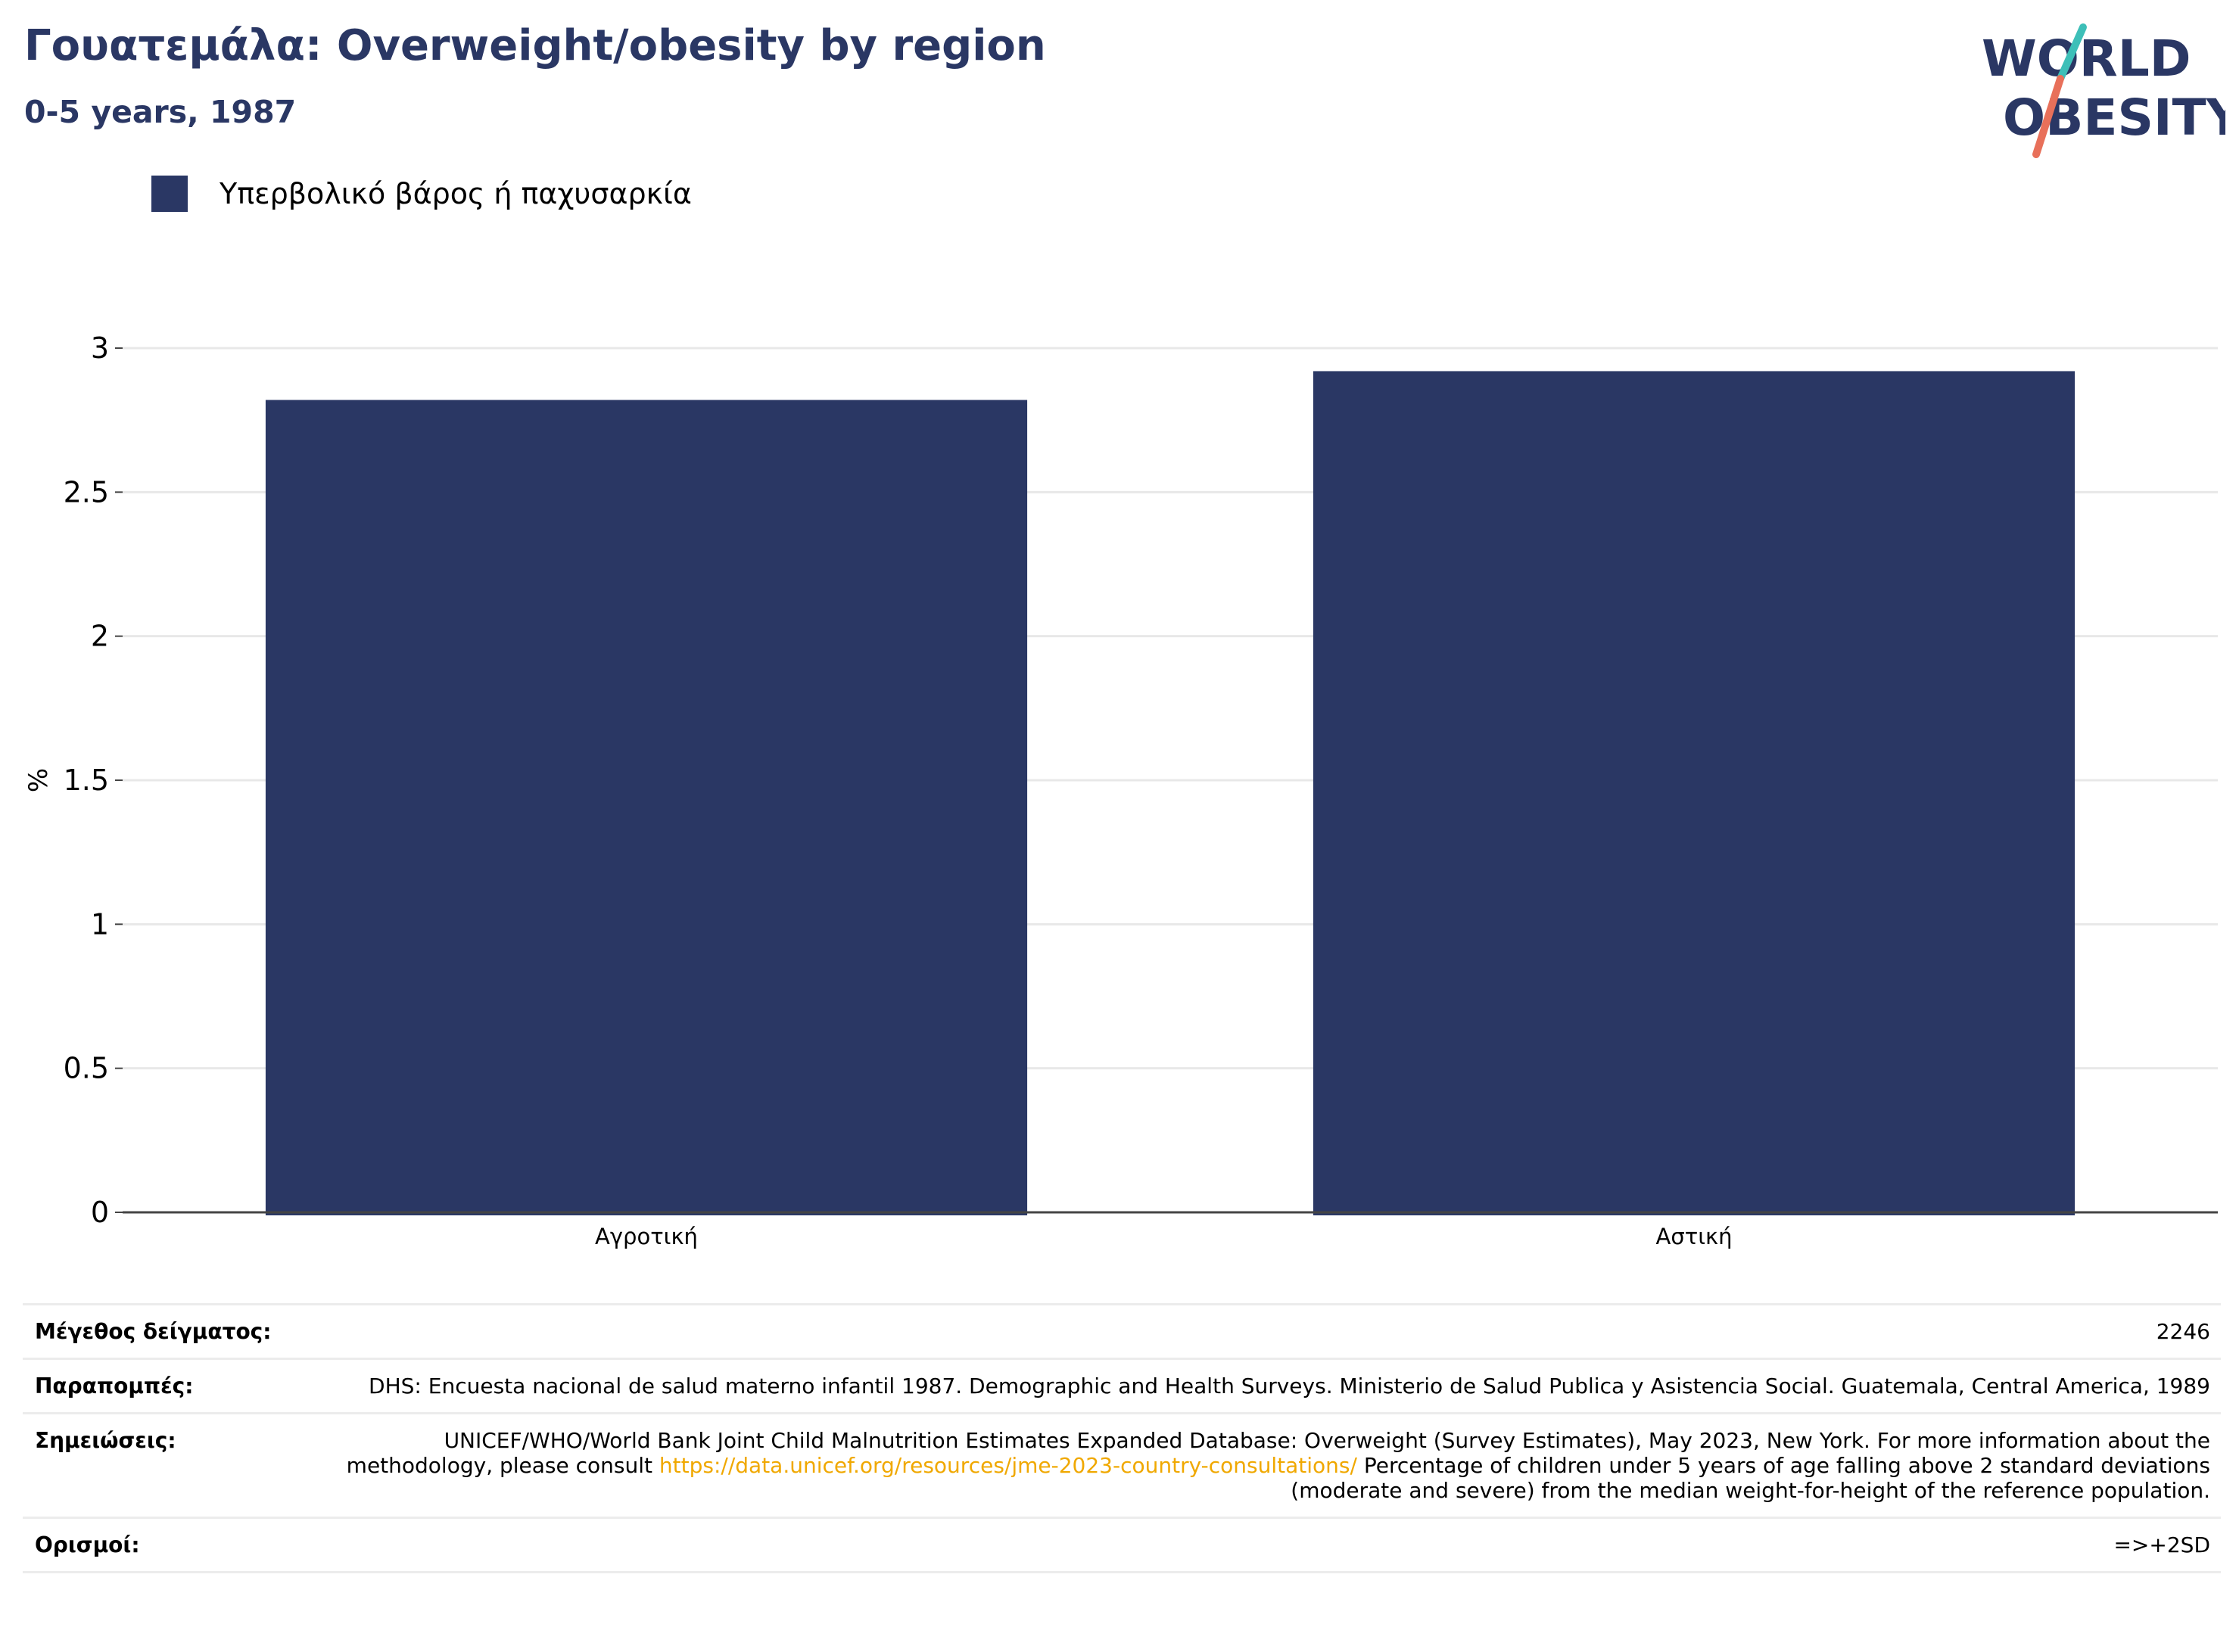 The height and width of the screenshot is (1652, 2239). Describe the element at coordinates (2183, 1331) in the screenshot. I see `sample-size-value: 2246` at that location.